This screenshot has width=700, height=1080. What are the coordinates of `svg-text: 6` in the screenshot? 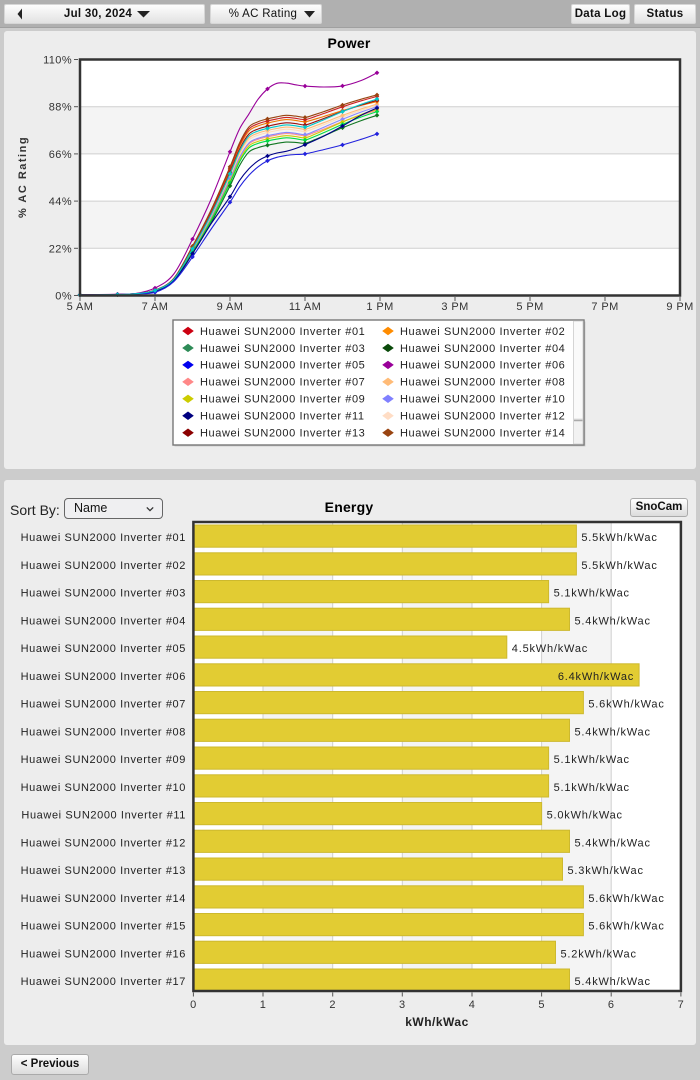 It's located at (611, 1005).